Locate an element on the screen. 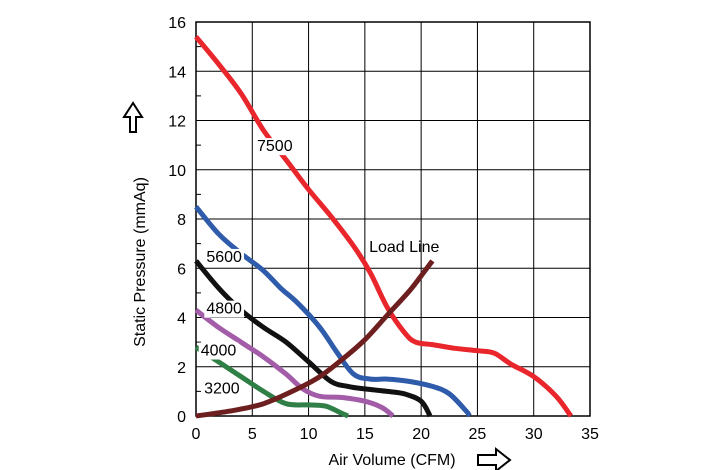 The width and height of the screenshot is (720, 470). y-tick-label: 10 is located at coordinates (177, 171).